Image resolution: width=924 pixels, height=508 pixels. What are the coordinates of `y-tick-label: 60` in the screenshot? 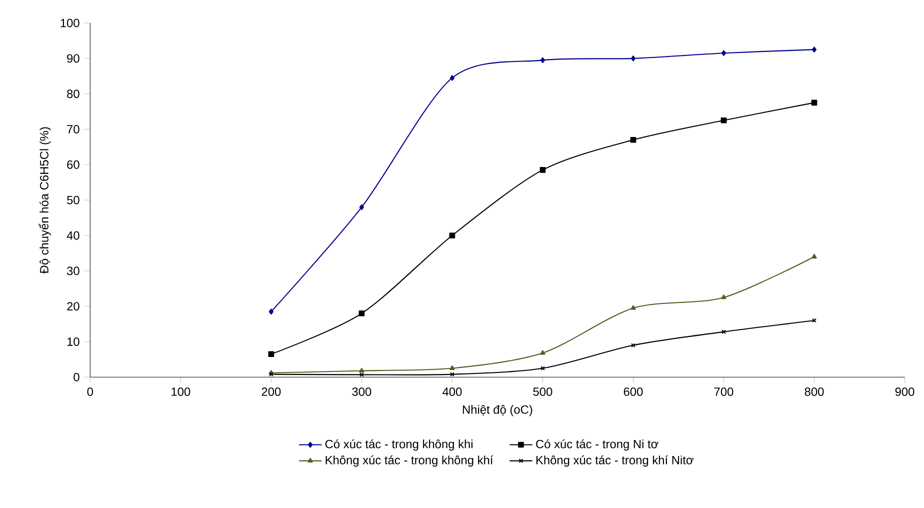 It's located at (73, 164).